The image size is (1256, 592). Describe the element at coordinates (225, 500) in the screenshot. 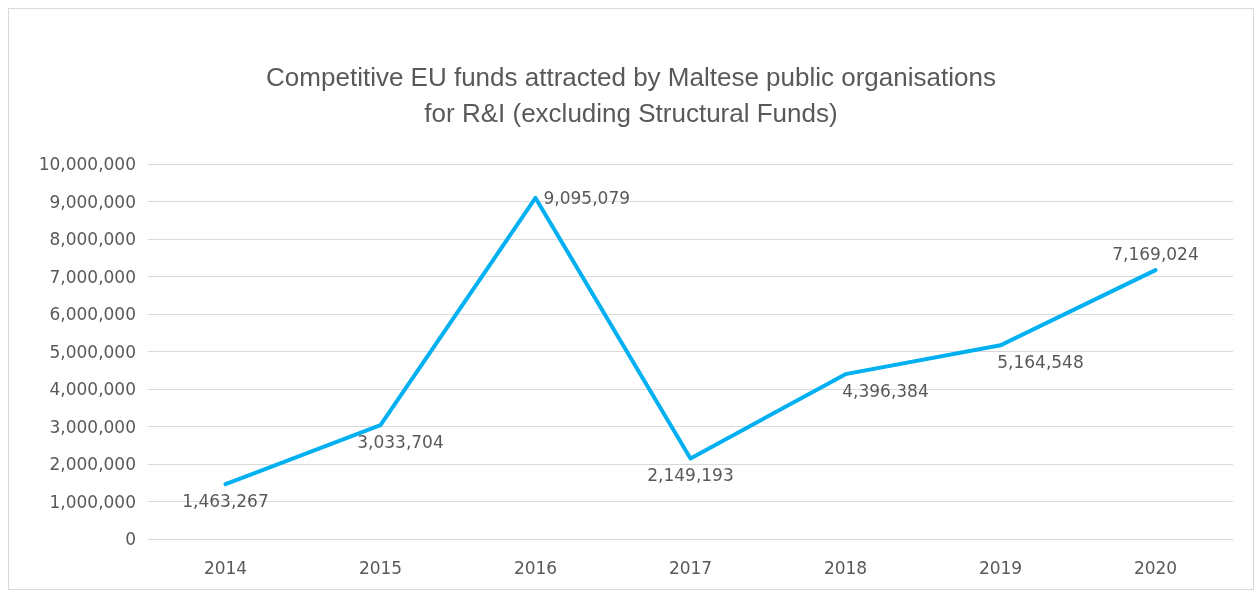

I see `data-label: 1,463,267` at that location.